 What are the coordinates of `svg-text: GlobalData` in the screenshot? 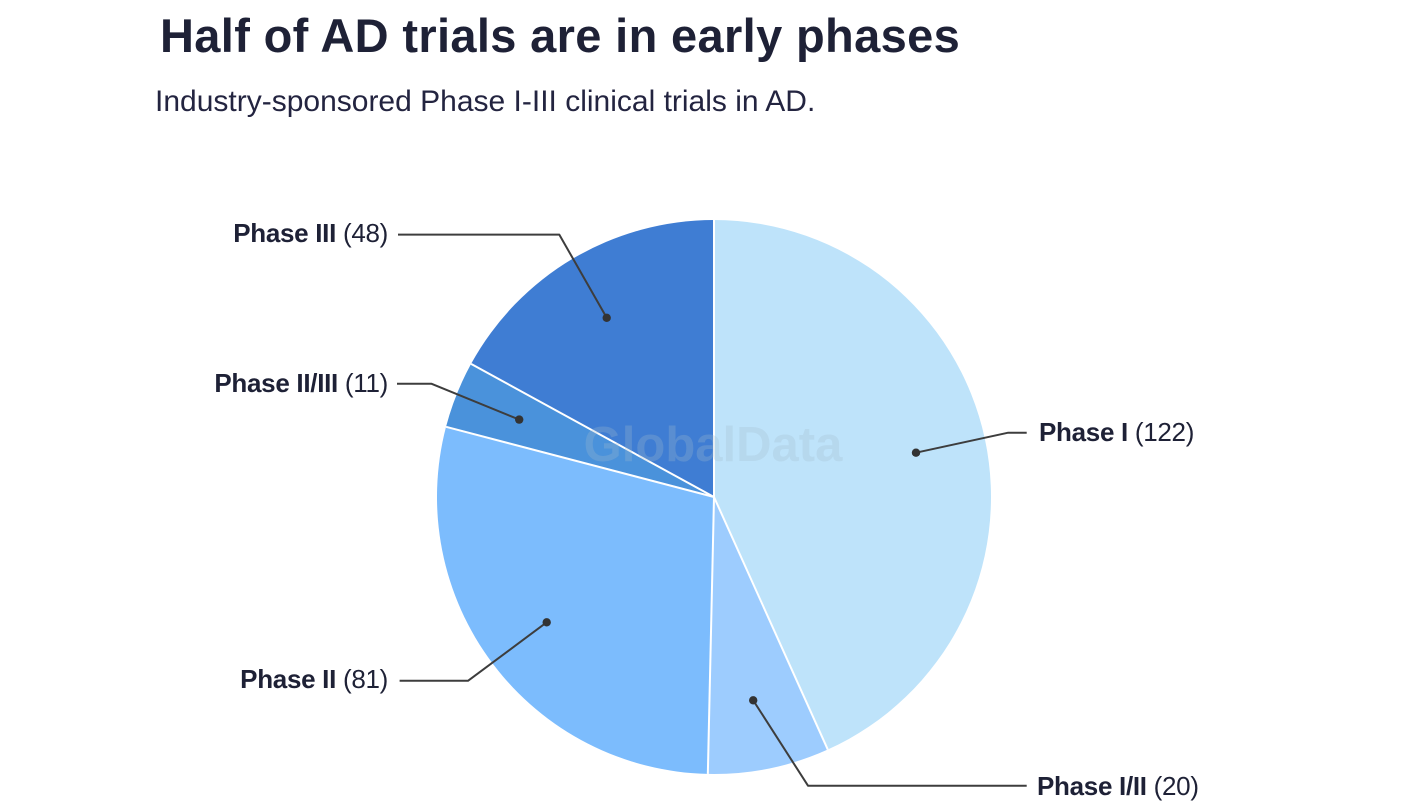 It's located at (713, 445).